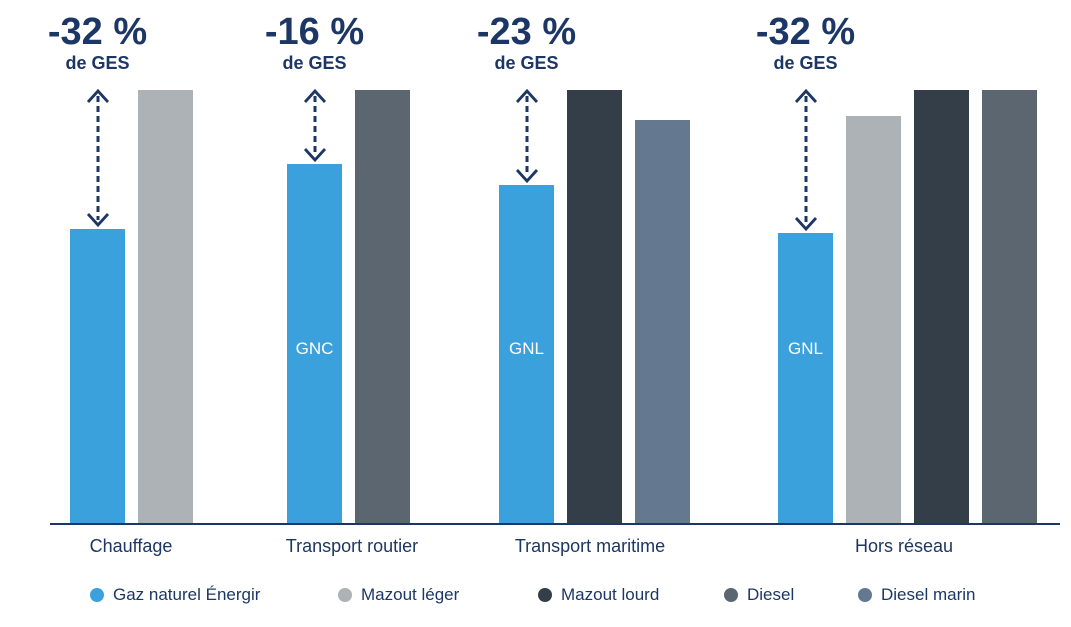  What do you see at coordinates (97, 376) in the screenshot?
I see `bar-gaz-naturel-nergir` at bounding box center [97, 376].